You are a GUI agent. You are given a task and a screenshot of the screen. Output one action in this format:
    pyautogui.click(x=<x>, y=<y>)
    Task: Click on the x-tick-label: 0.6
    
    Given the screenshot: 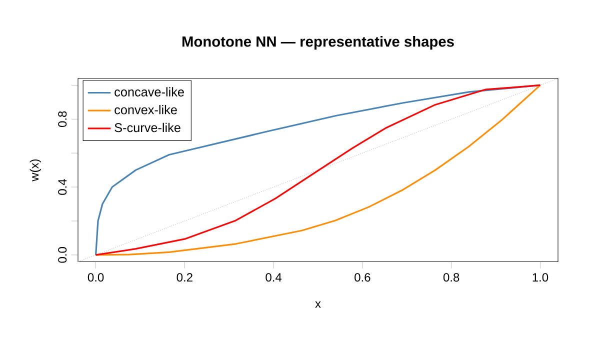 What is the action you would take?
    pyautogui.click(x=362, y=277)
    